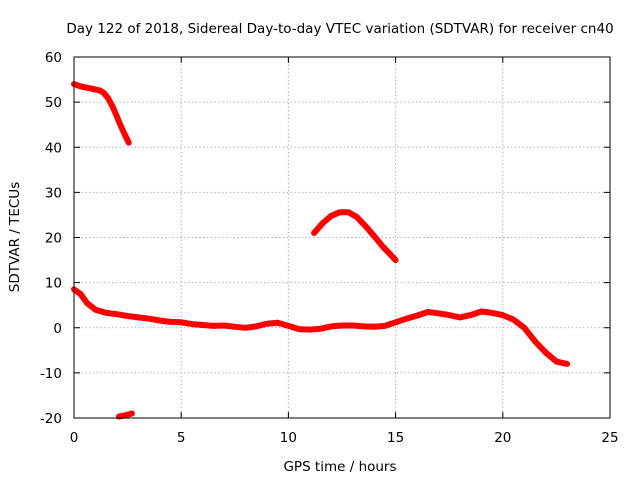  I want to click on series-line-segment-low-outlier, so click(125, 415).